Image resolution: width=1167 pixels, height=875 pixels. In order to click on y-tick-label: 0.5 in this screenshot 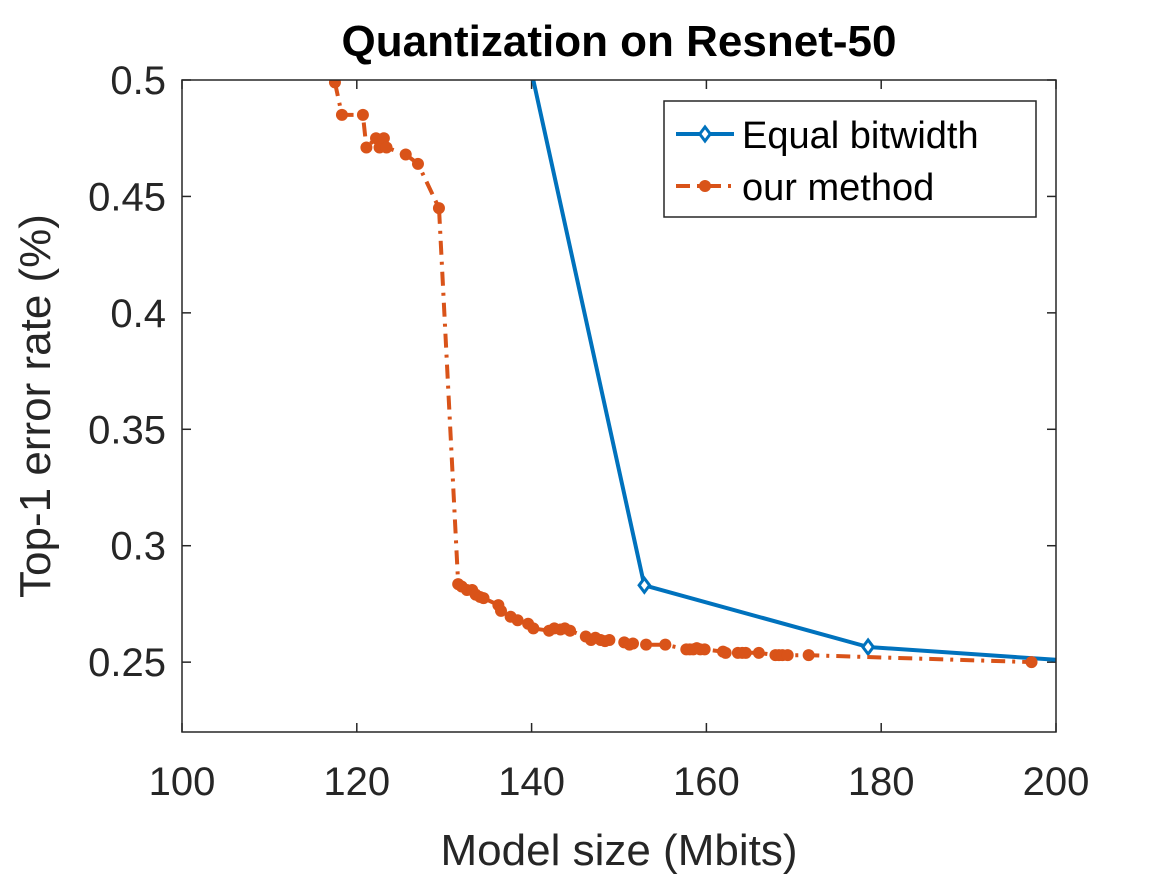, I will do `click(138, 81)`.